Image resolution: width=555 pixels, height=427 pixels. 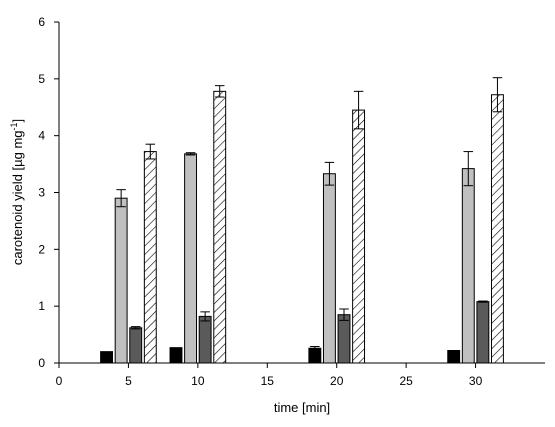 What do you see at coordinates (198, 381) in the screenshot?
I see `x-tick-label: 10` at bounding box center [198, 381].